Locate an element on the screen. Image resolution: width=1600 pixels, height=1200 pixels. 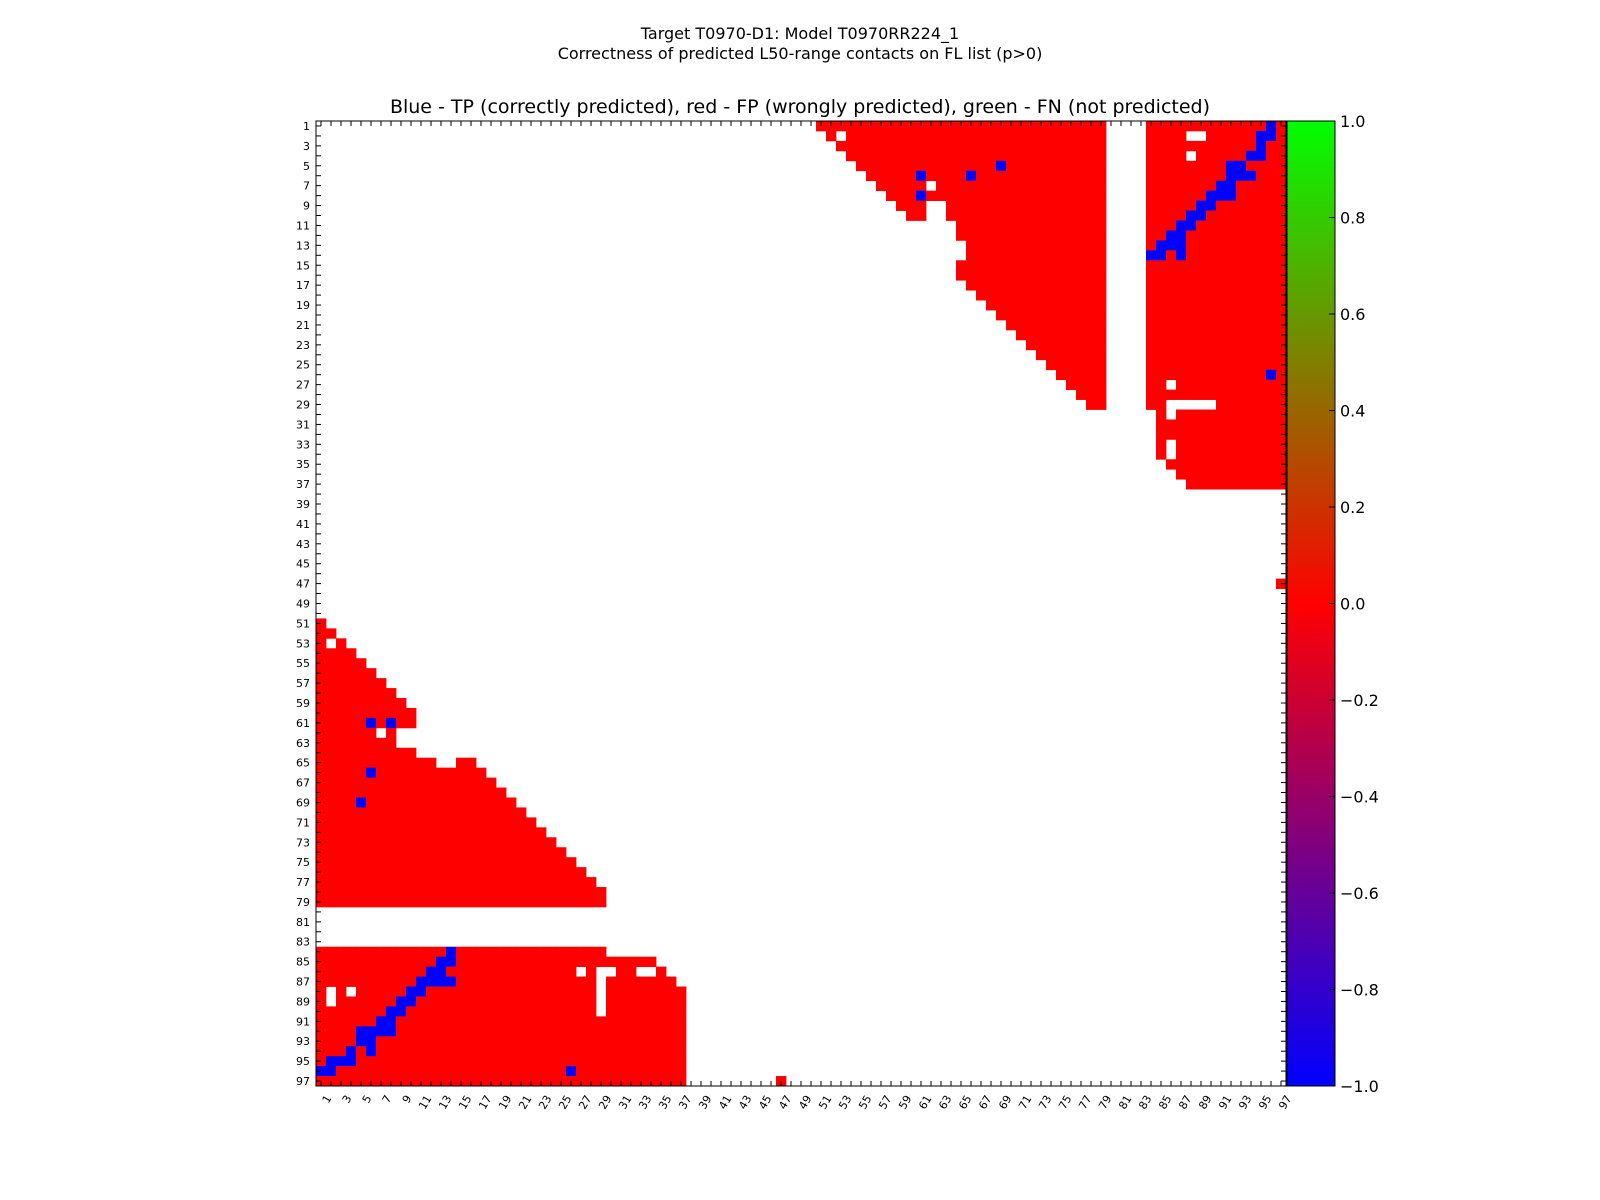
y-tick-label: 61 is located at coordinates (303, 723).